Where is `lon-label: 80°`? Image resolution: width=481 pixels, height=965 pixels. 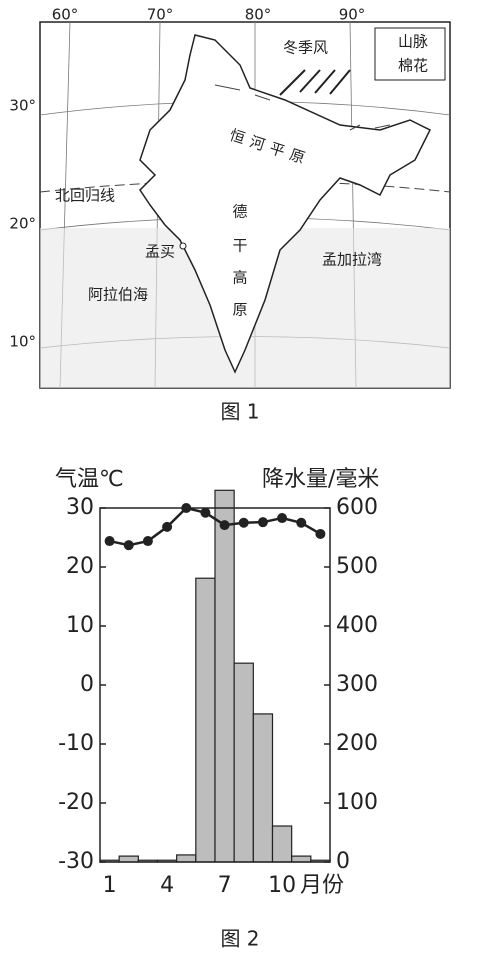 lon-label: 80° is located at coordinates (258, 15).